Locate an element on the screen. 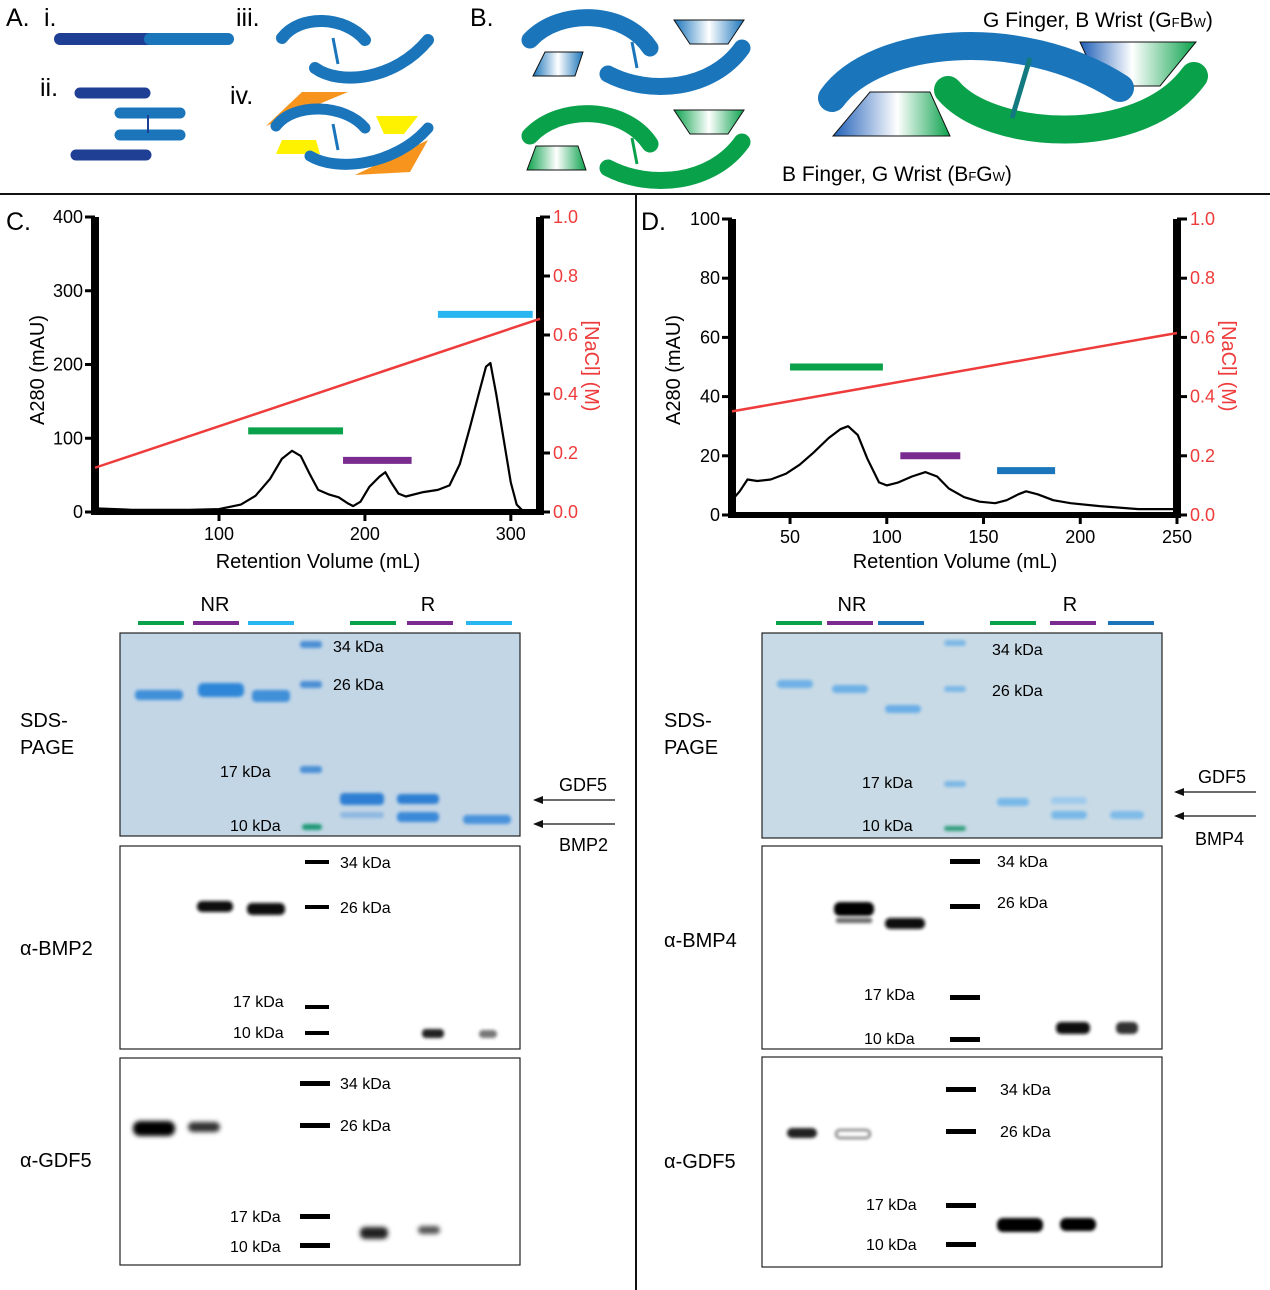 The height and width of the screenshot is (1290, 1270). gel-d-sds-marker-10: 10 kDa is located at coordinates (887, 826).